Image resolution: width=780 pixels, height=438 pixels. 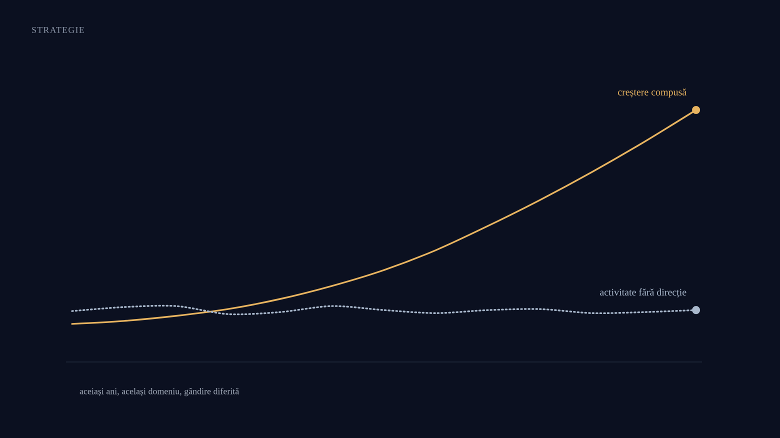 What do you see at coordinates (160, 392) in the screenshot?
I see `text: aceiași ani, același domeniu, gândire diferită` at bounding box center [160, 392].